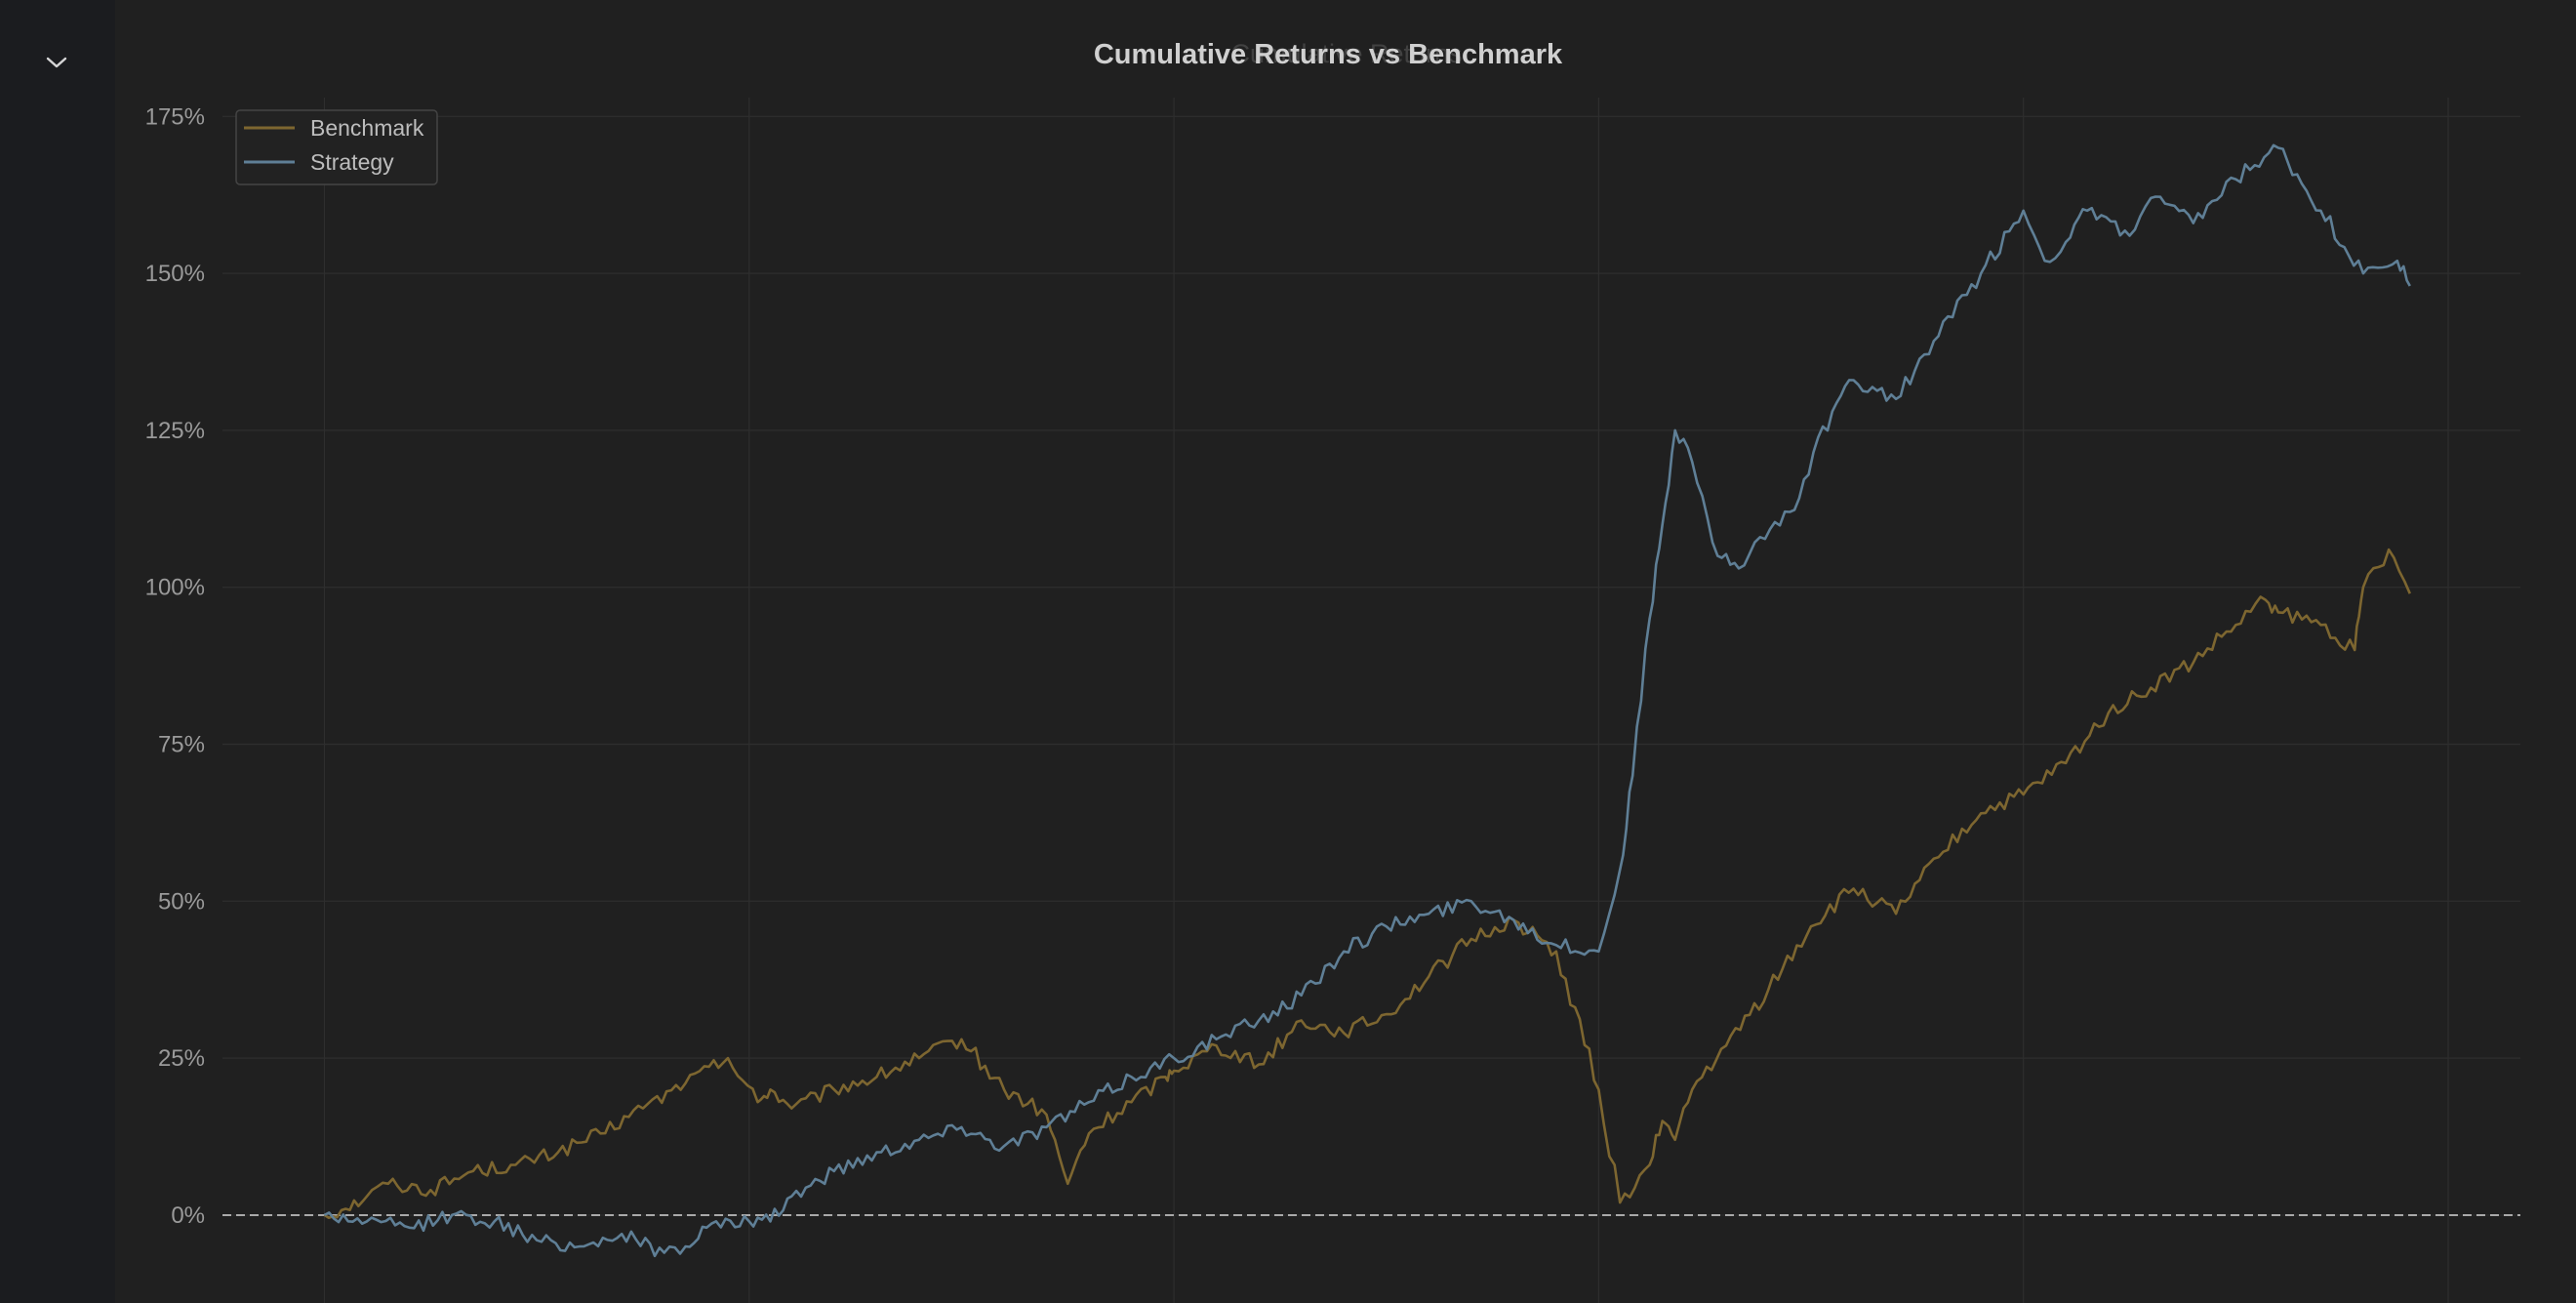 Image resolution: width=2576 pixels, height=1303 pixels. Describe the element at coordinates (175, 431) in the screenshot. I see `y-tick-label: 125%` at that location.